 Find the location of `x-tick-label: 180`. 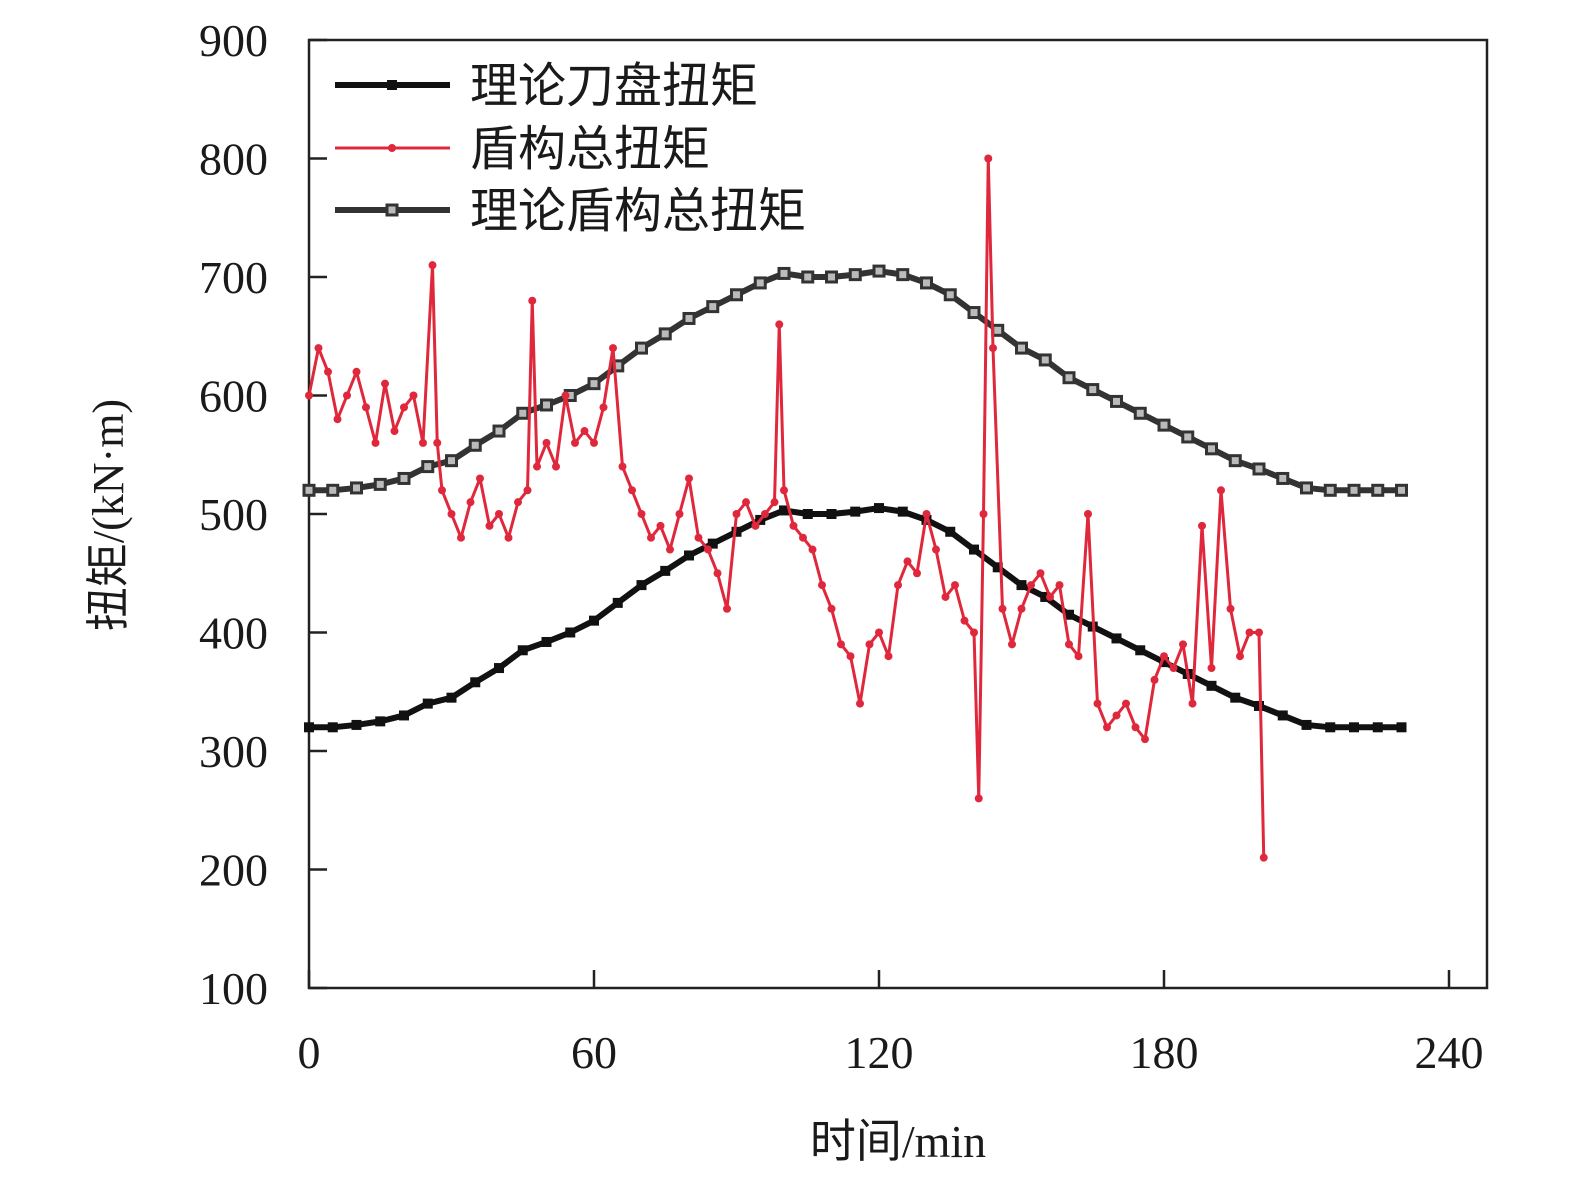

x-tick-label: 180 is located at coordinates (1164, 1052).